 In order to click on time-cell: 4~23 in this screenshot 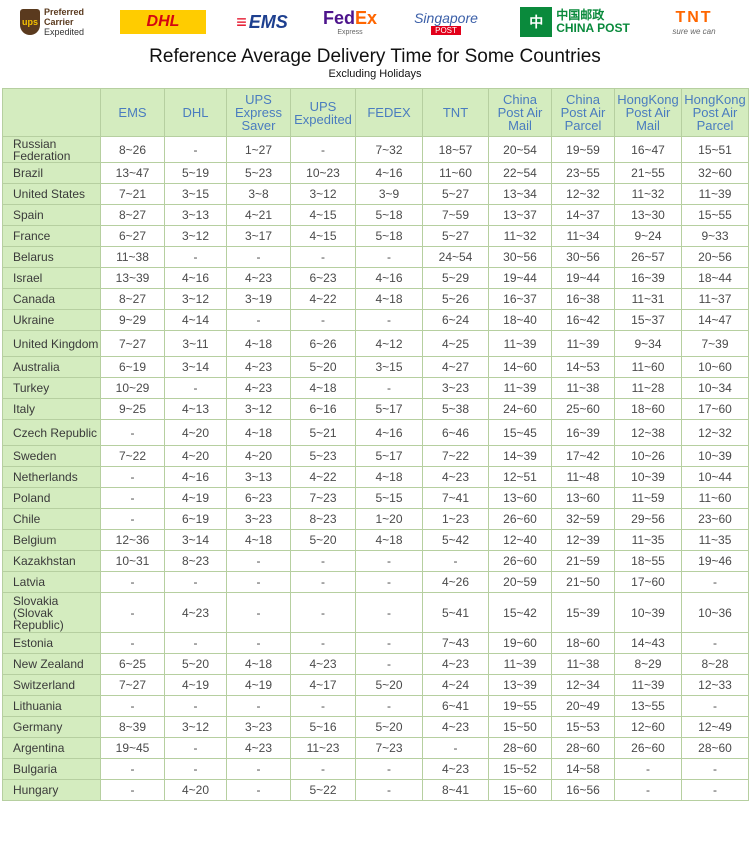, I will do `click(455, 769)`.